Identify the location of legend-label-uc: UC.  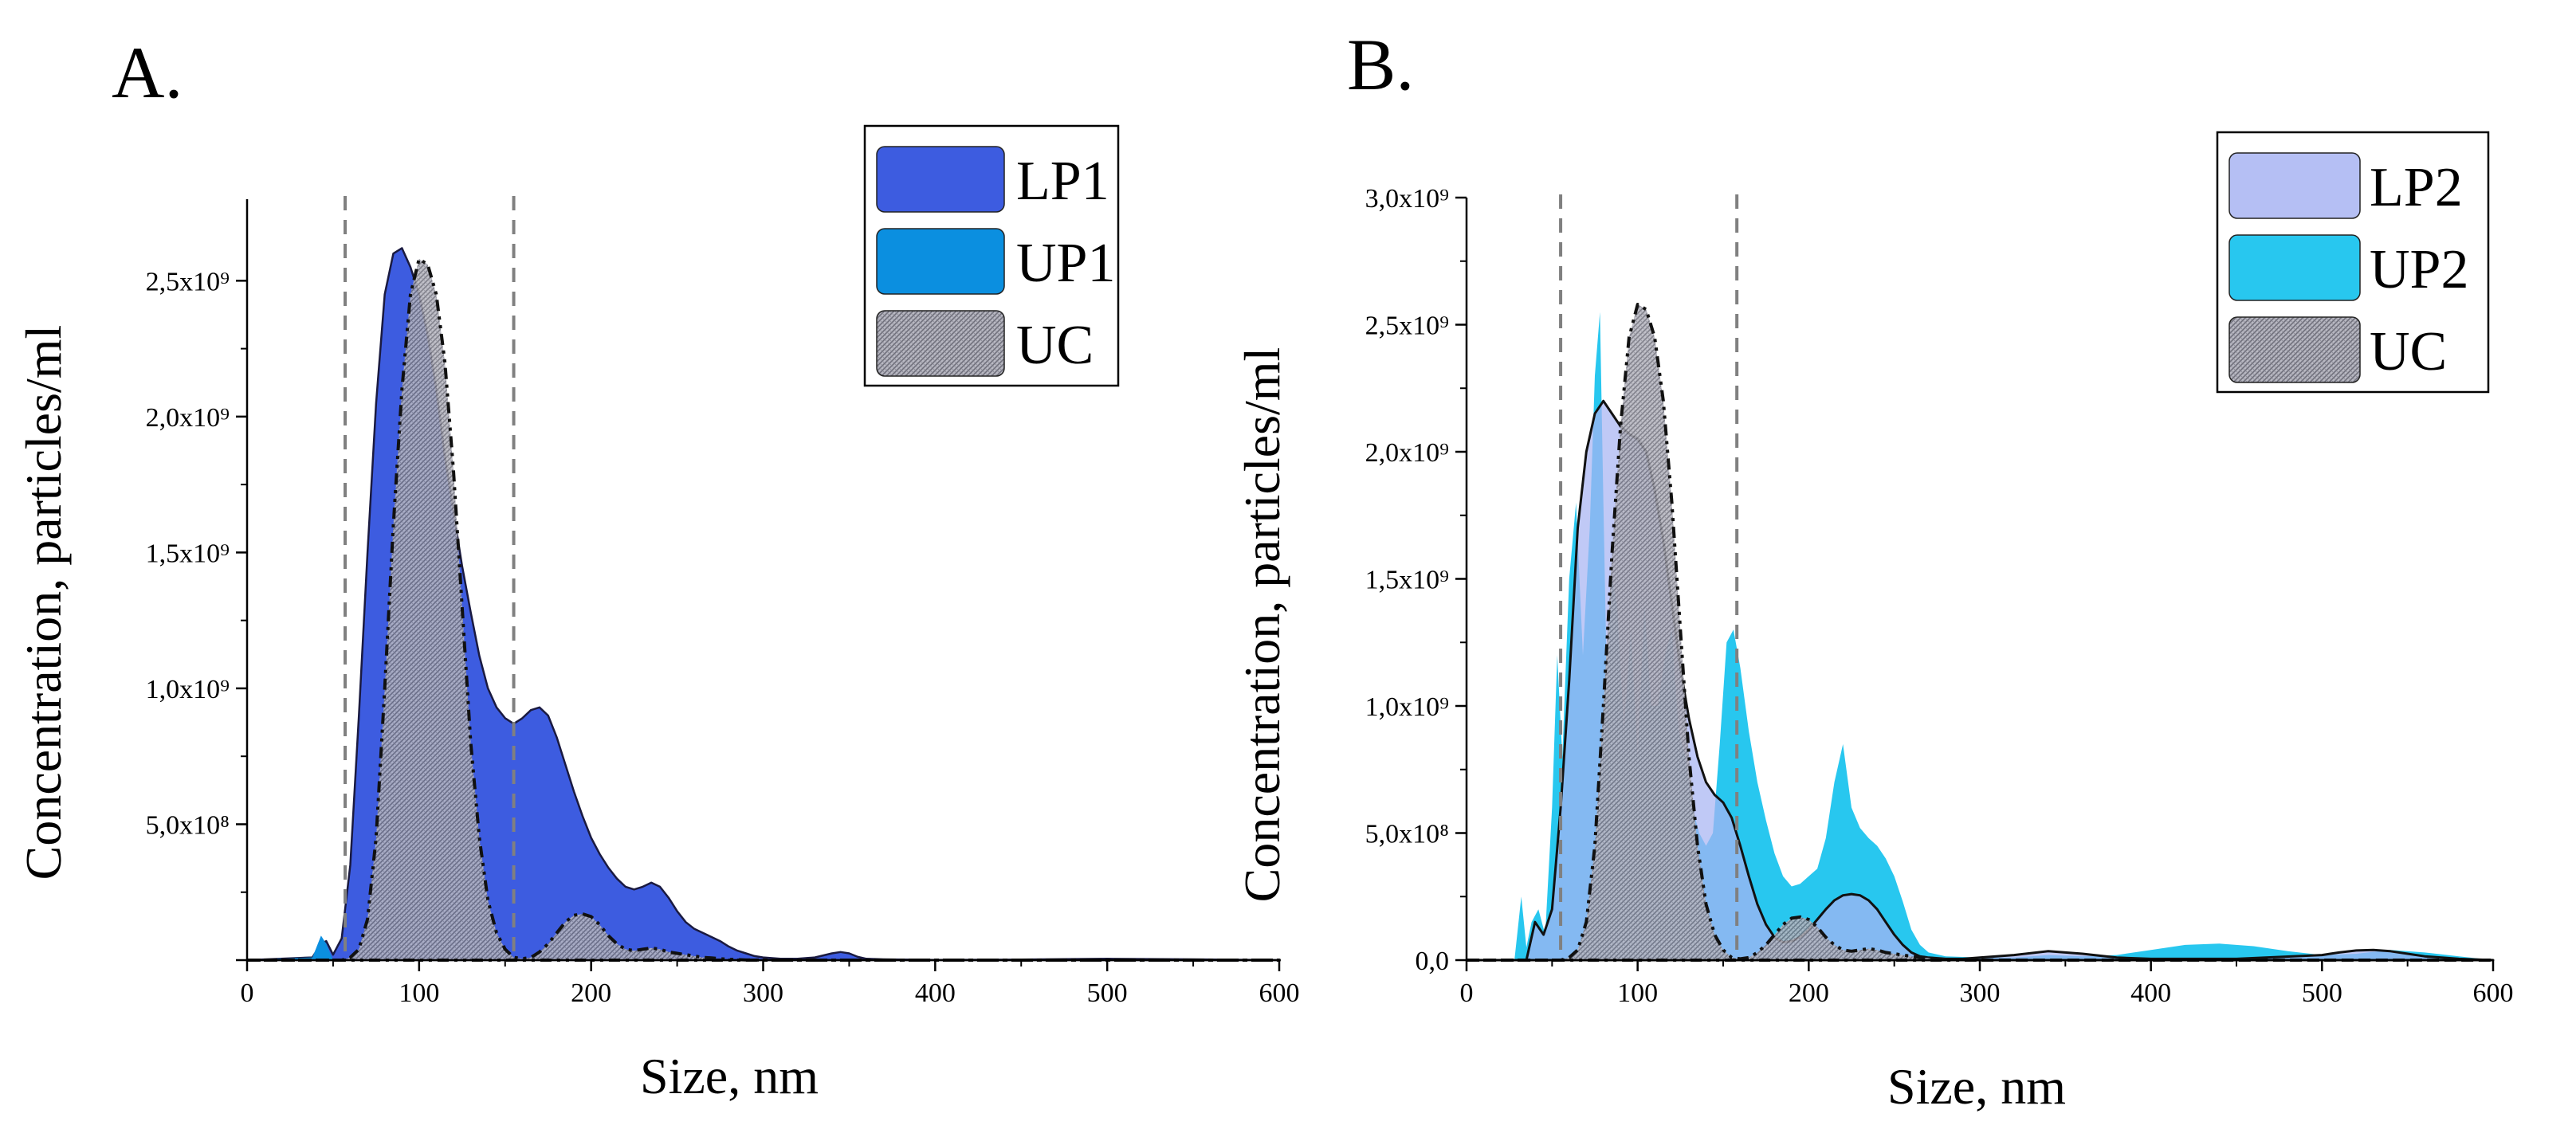
(1055, 345).